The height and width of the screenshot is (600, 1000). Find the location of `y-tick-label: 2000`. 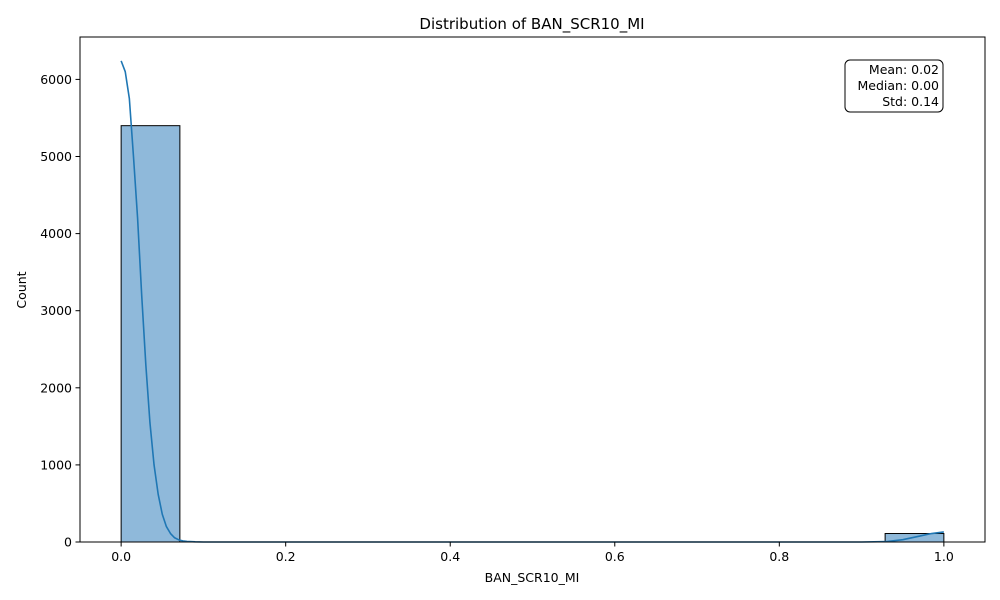

y-tick-label: 2000 is located at coordinates (56, 387).